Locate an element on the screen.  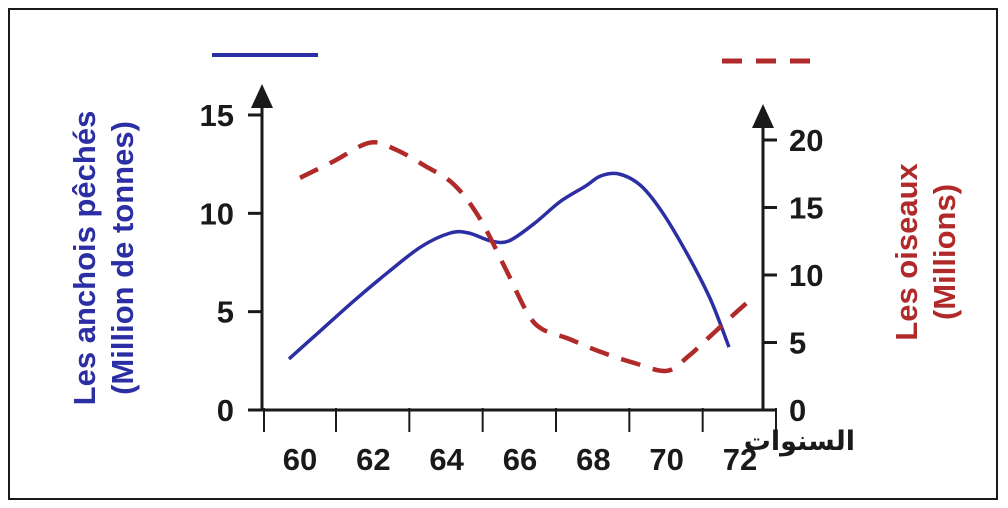
x-tick-label: 60 is located at coordinates (300, 459).